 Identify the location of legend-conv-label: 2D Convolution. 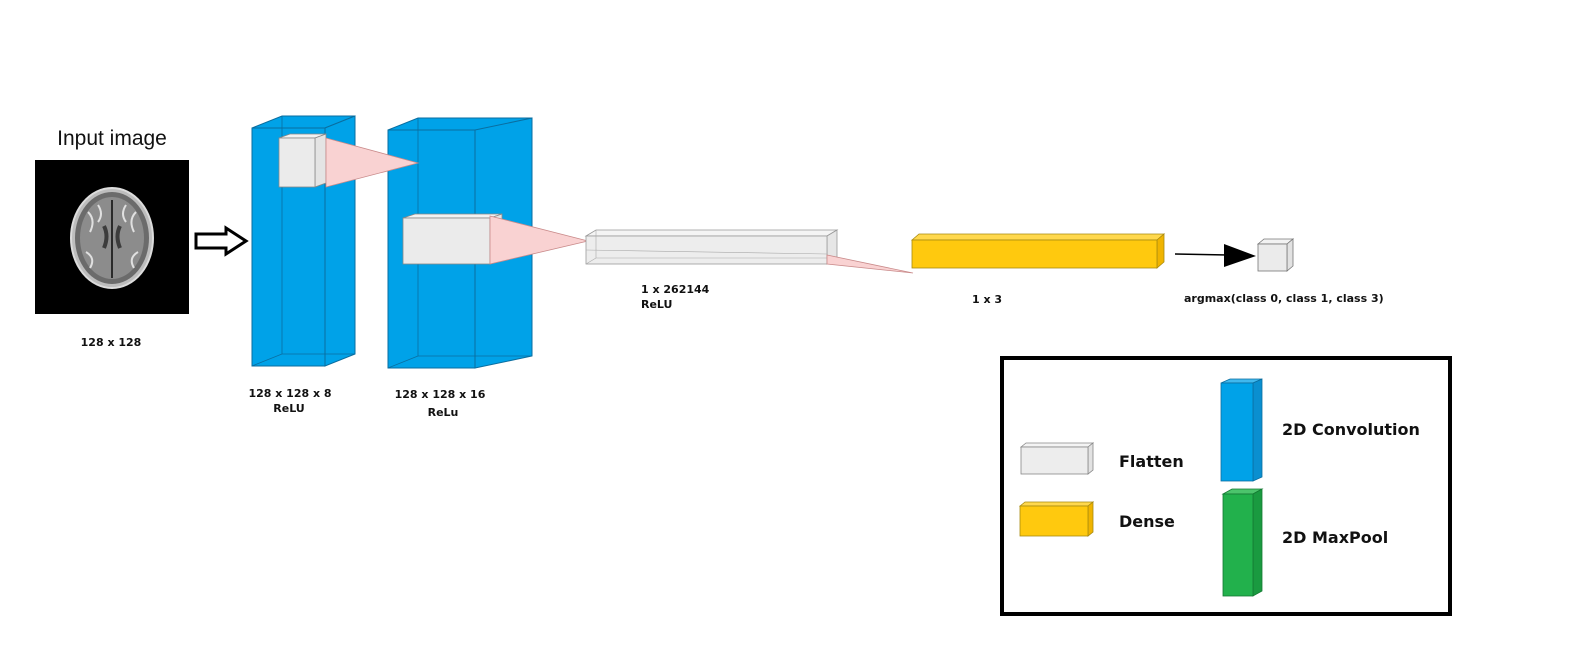
(1351, 429).